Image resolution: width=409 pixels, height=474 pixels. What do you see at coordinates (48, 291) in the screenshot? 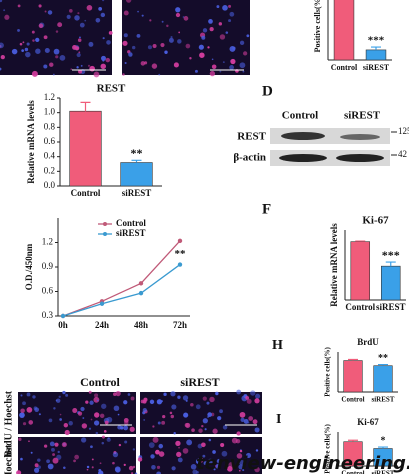
I see `y-tick-label: 0.6` at bounding box center [48, 291].